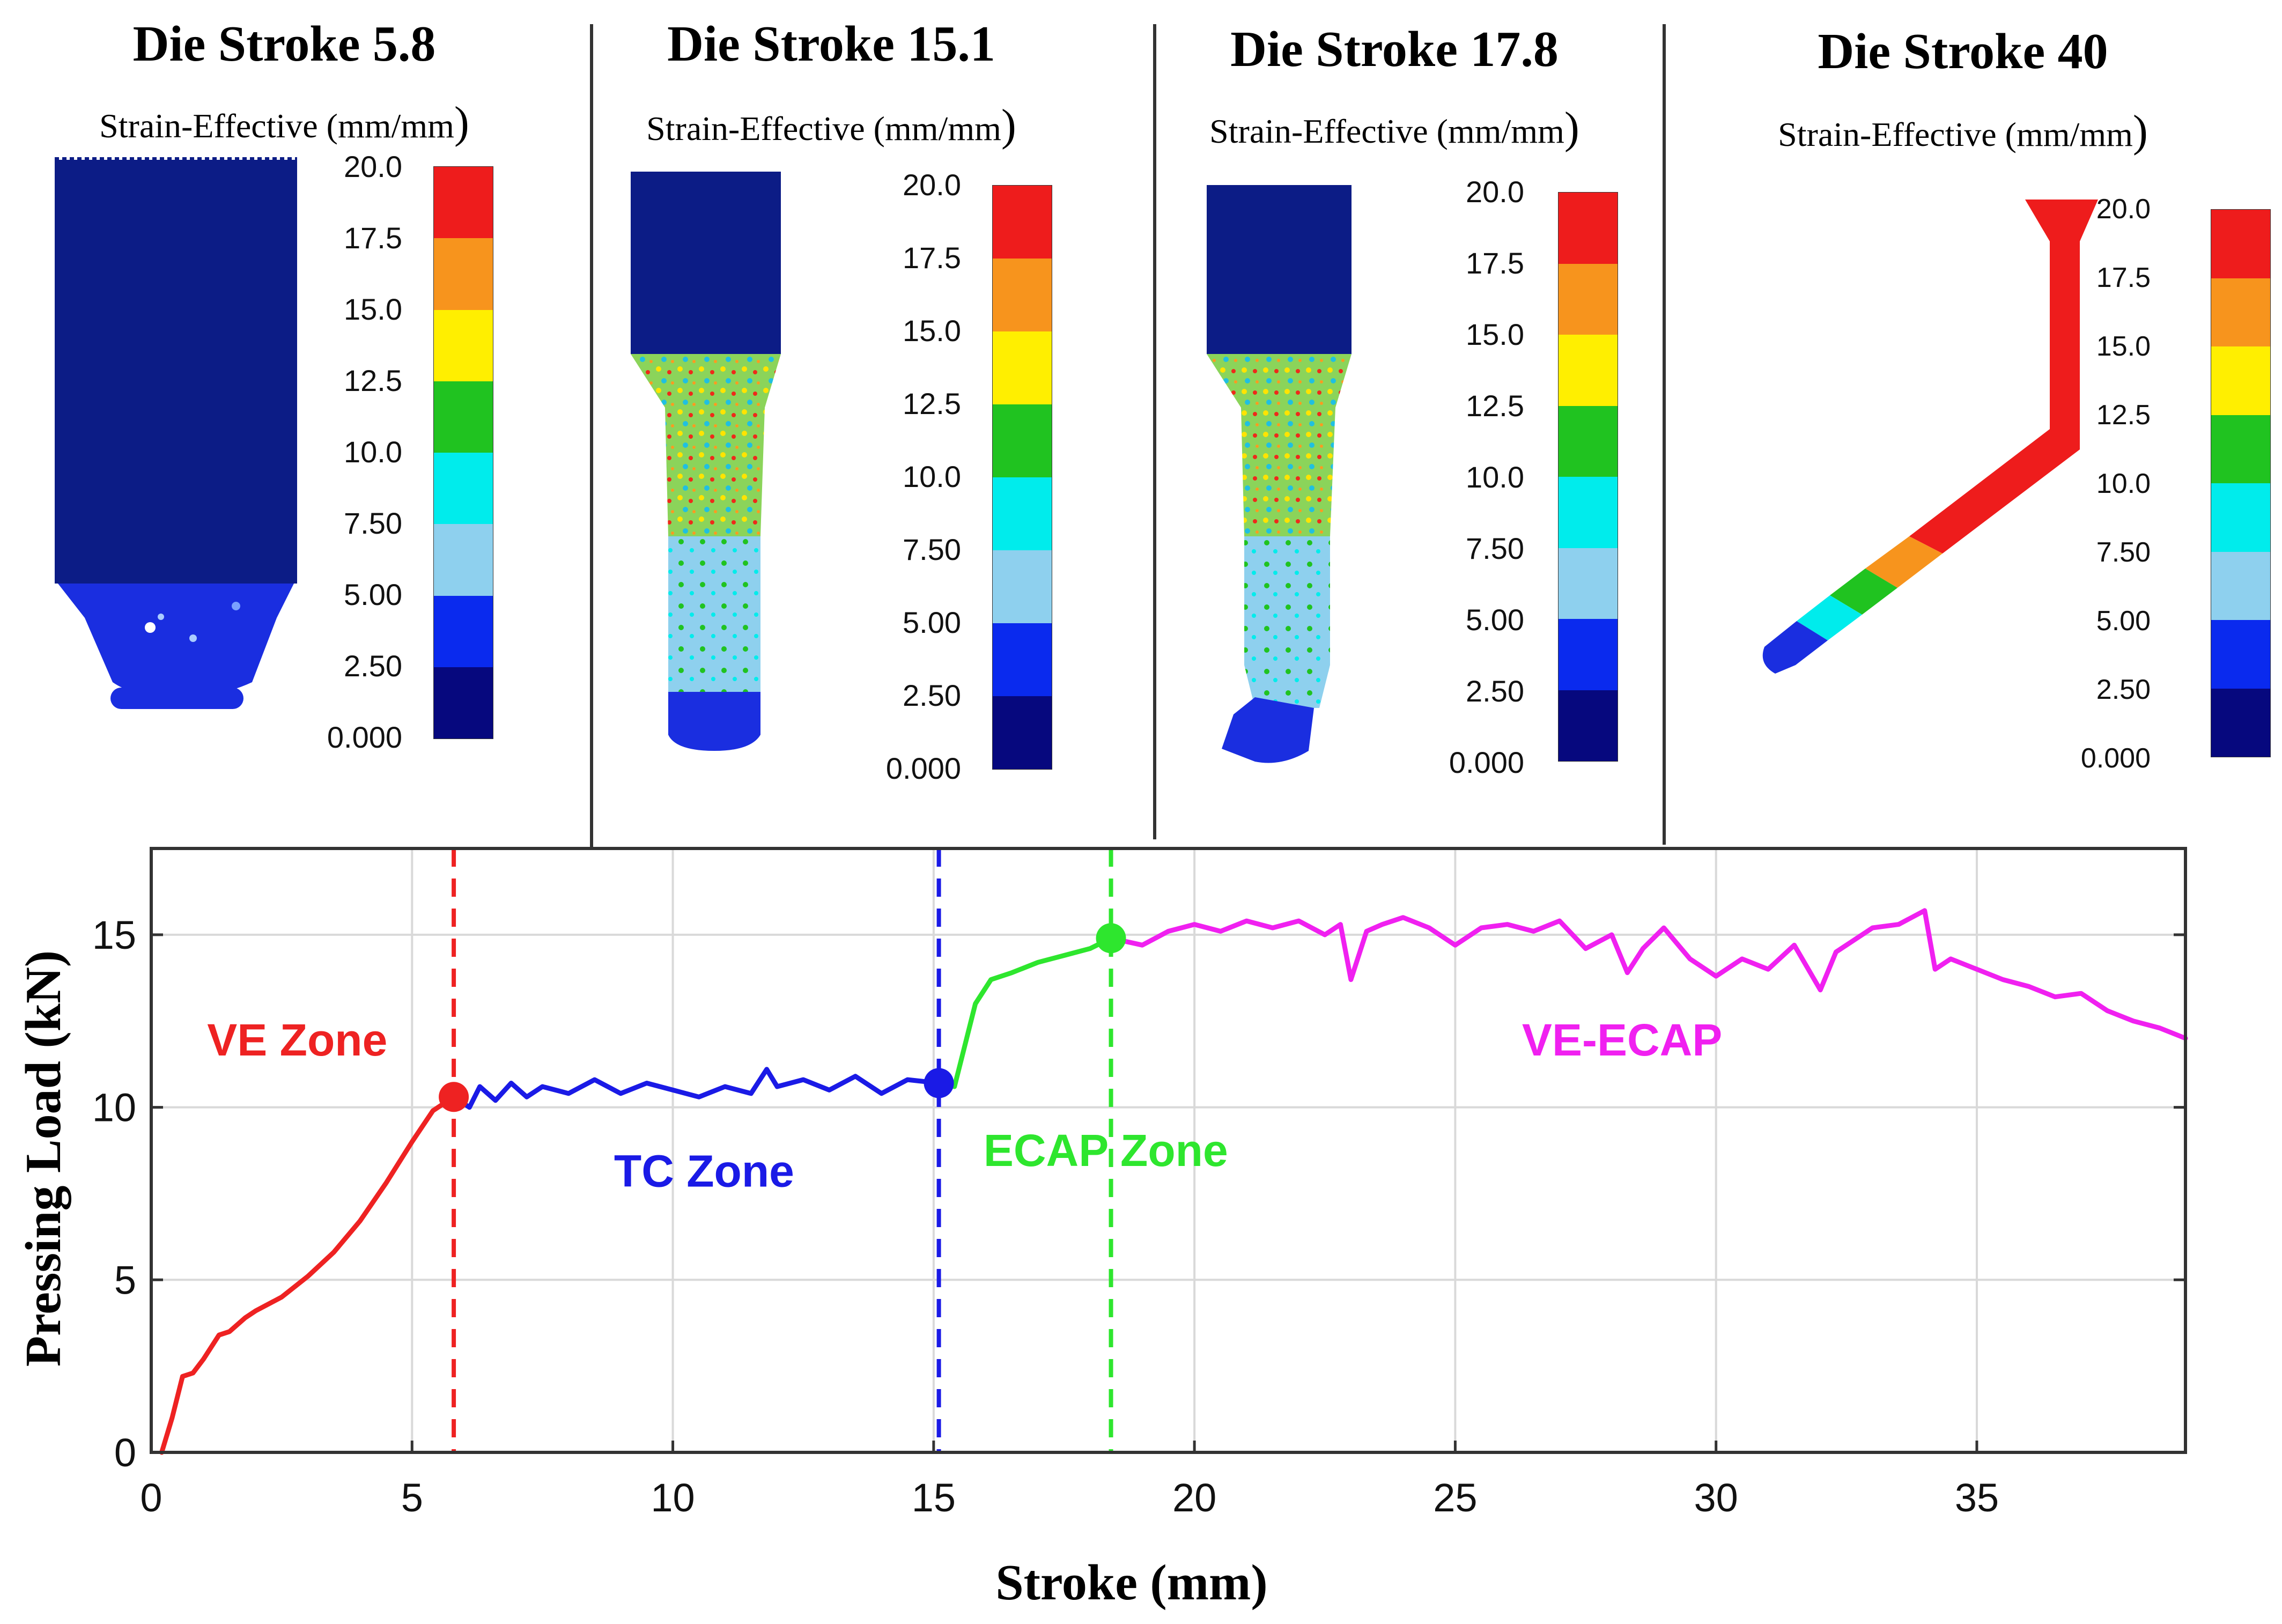 The height and width of the screenshot is (1624, 2282). I want to click on panel-2-billet-render, so click(706, 461).